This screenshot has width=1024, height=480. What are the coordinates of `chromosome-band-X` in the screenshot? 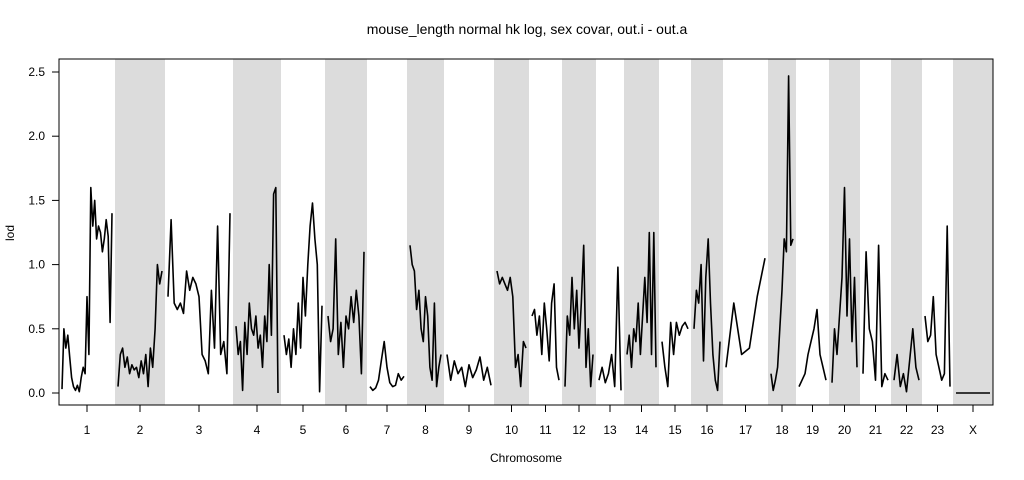 It's located at (973, 232).